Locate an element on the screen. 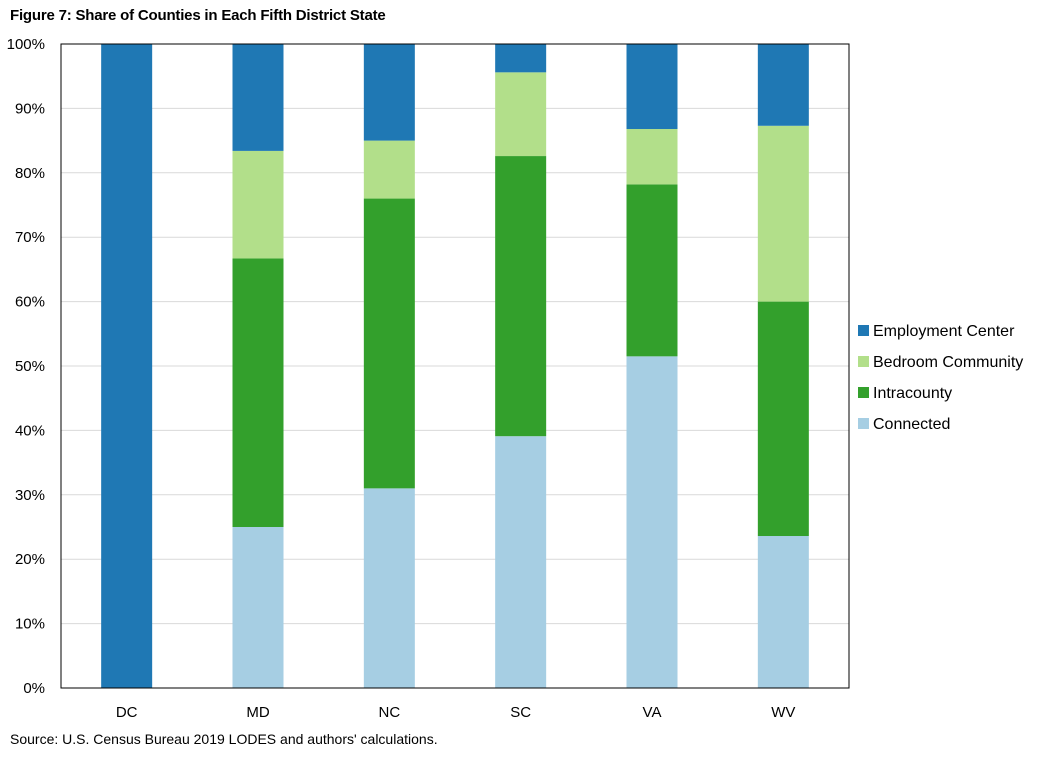 The width and height of the screenshot is (1044, 759). bar-sc-bedroom-community is located at coordinates (521, 114).